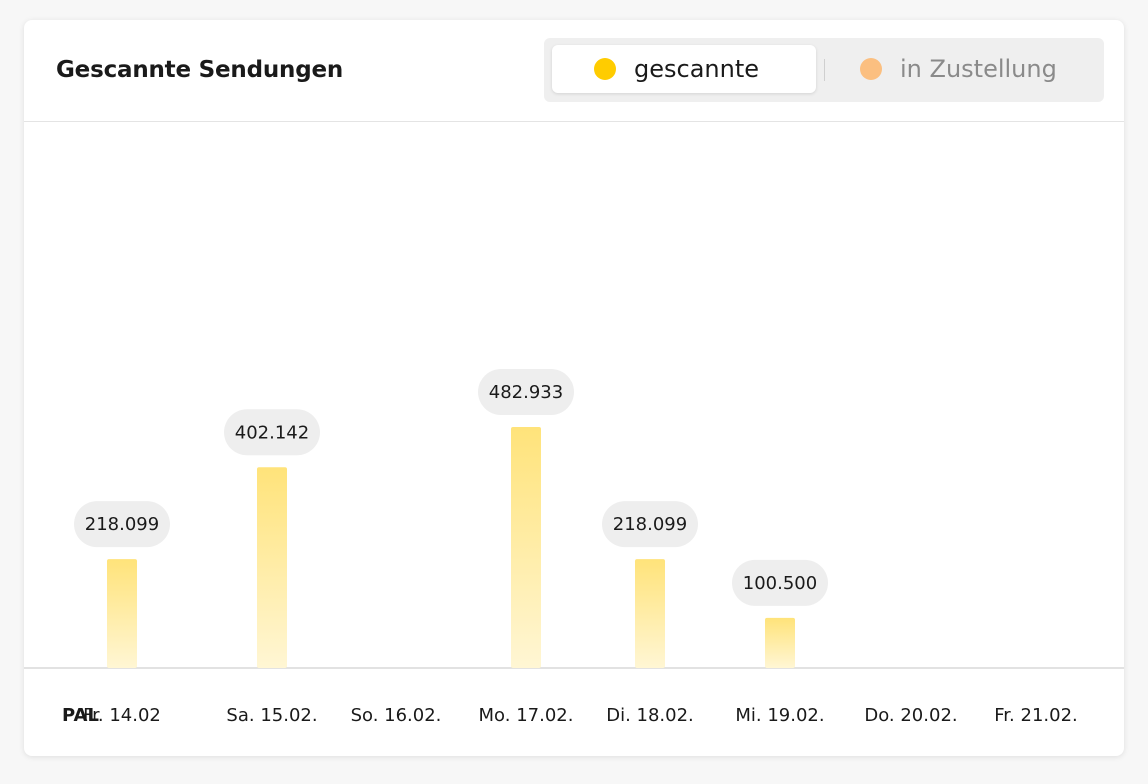 The image size is (1148, 784). I want to click on data-label-5: 218.099, so click(650, 524).